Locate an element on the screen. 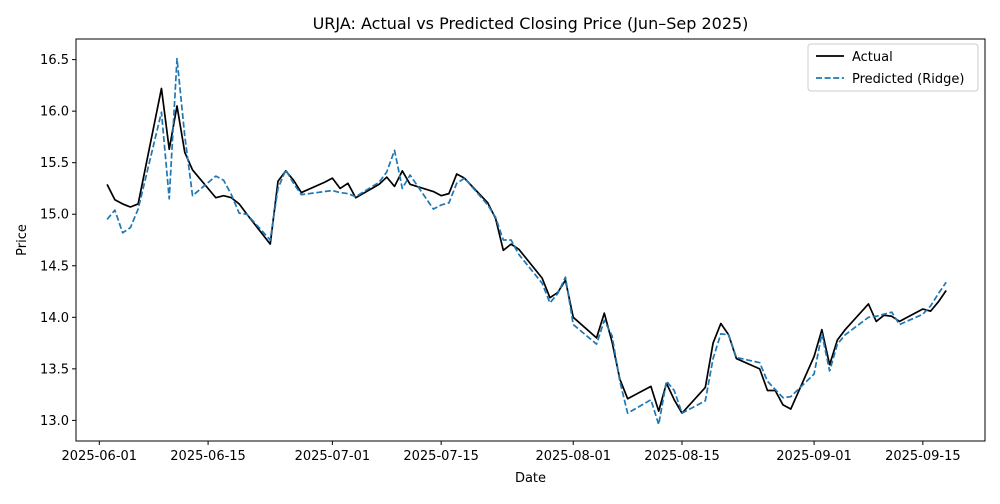 This screenshot has height=504, width=1000. y-tick-label: 15.5 is located at coordinates (54, 163).